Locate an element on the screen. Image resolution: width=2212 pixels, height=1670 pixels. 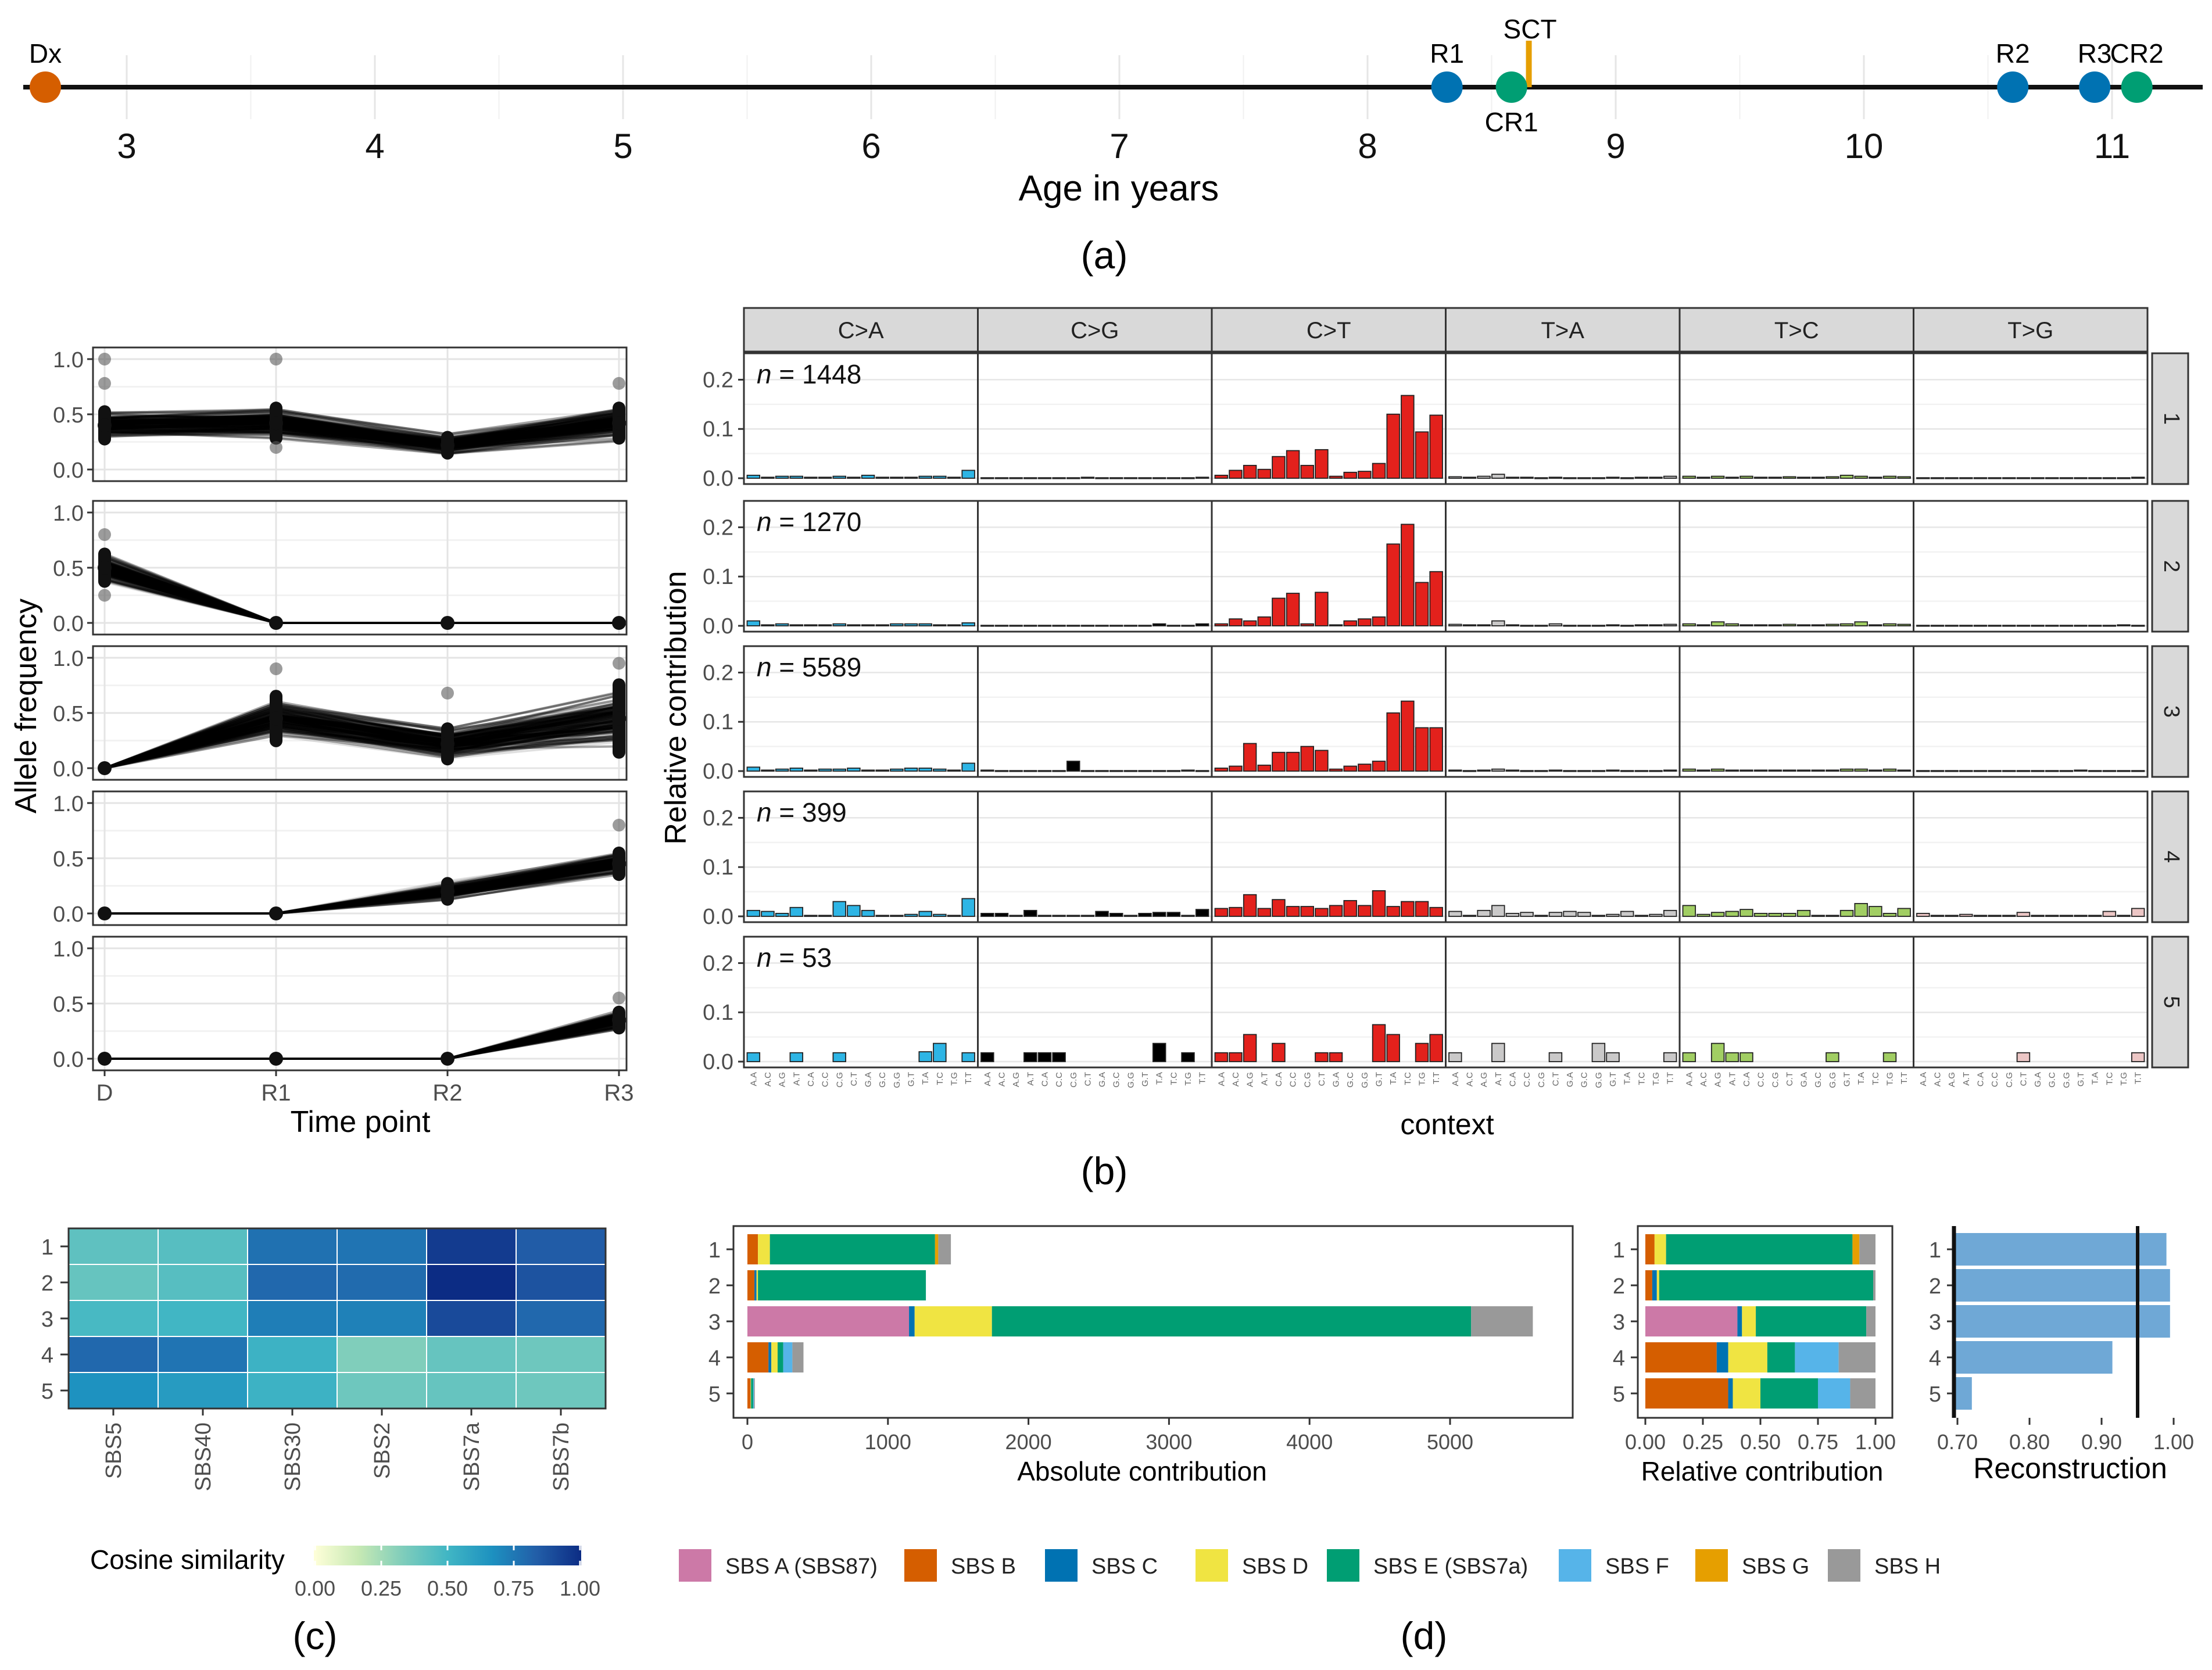
context-tick-label: A.A is located at coordinates (1923, 1079).